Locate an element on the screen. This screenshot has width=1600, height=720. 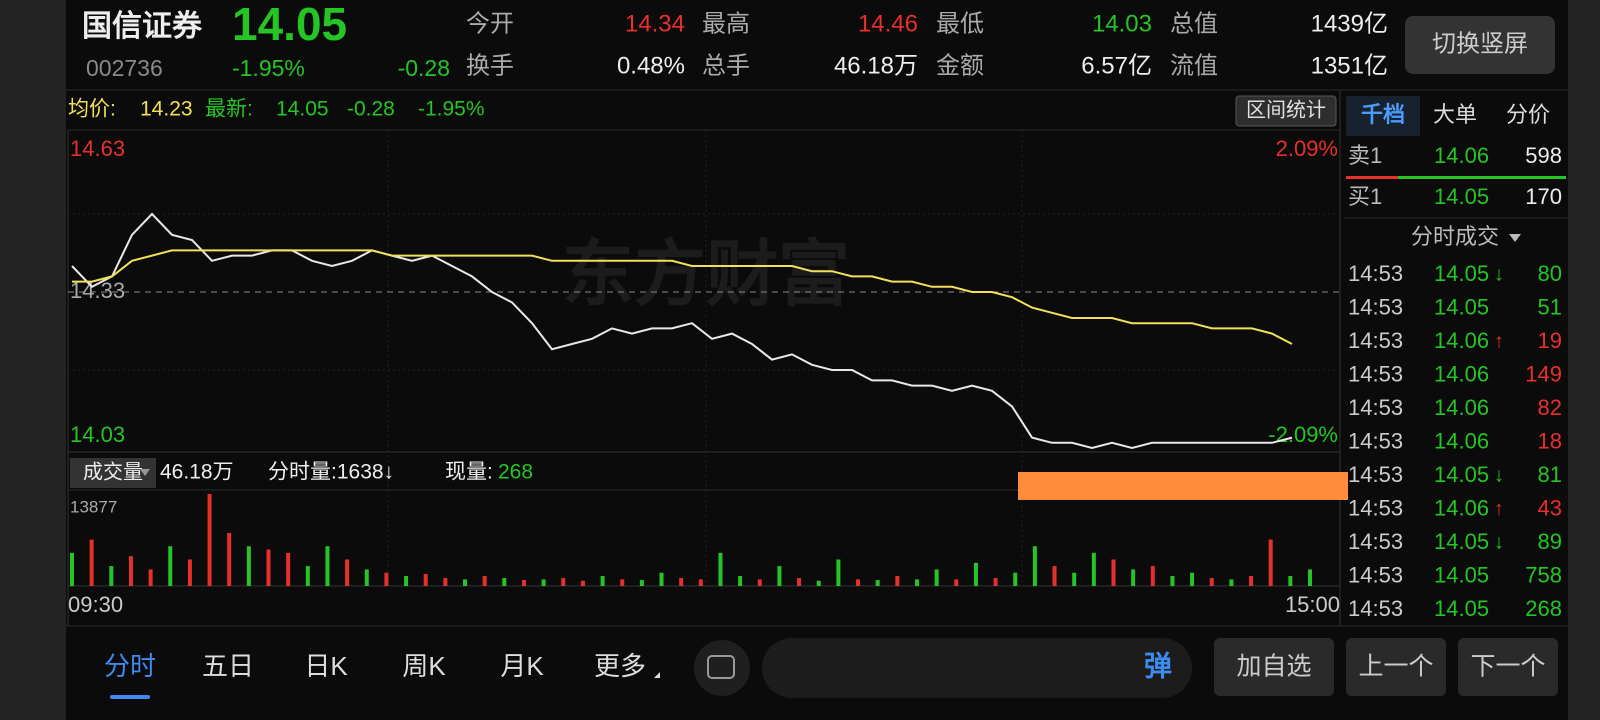
bottom-button: 加自选 is located at coordinates (1273, 667).